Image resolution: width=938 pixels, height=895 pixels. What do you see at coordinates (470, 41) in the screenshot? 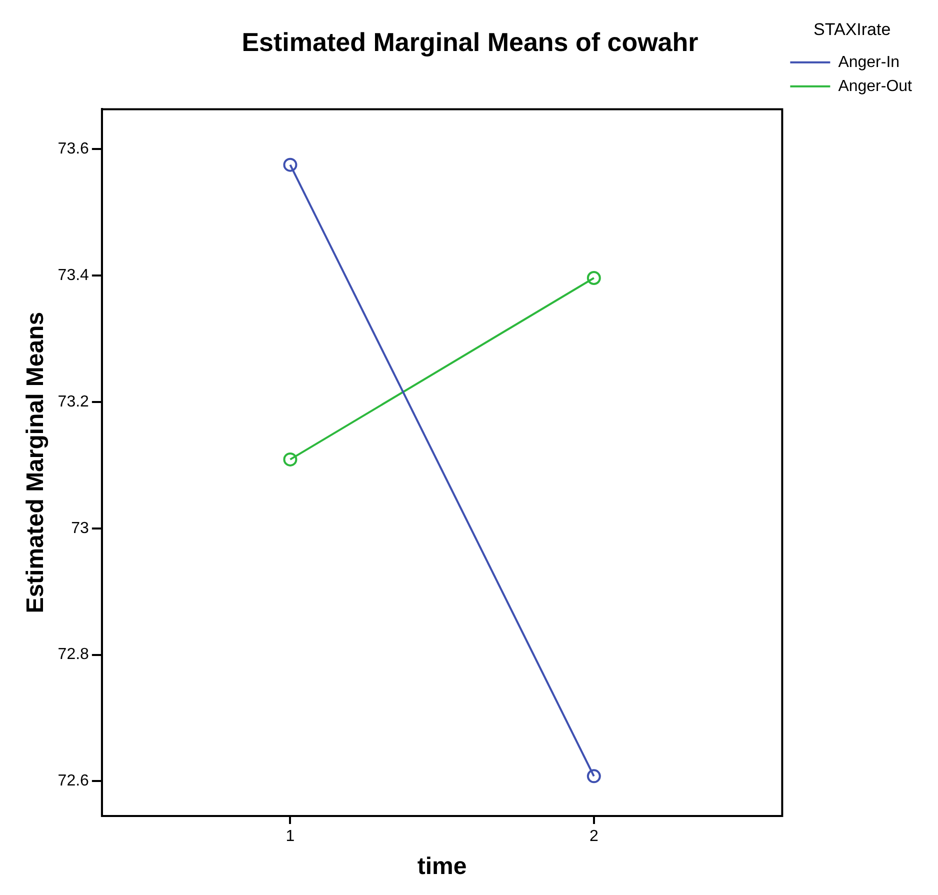
I see `chart-title: Estimated Marginal Means of cowahr` at bounding box center [470, 41].